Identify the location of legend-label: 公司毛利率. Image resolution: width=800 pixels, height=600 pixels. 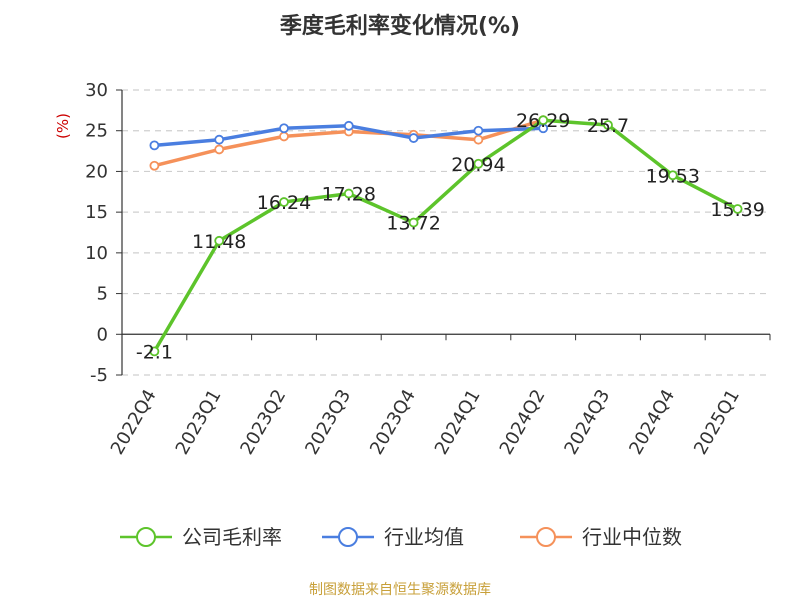
(232, 537).